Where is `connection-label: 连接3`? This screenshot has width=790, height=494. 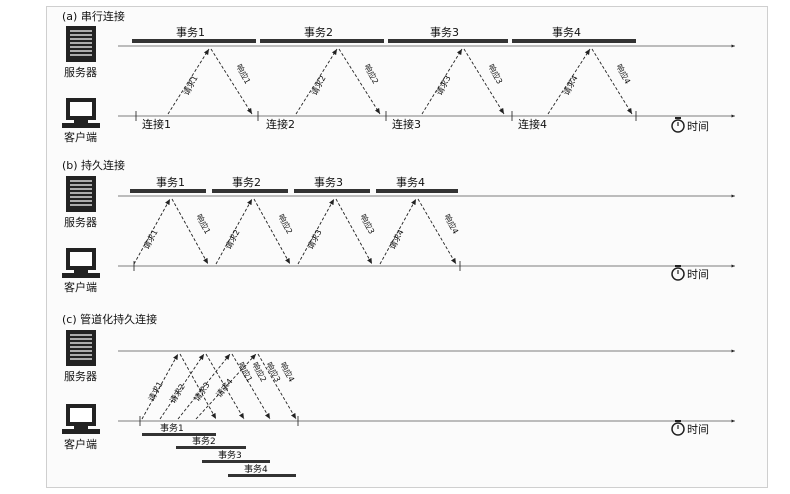
connection-label: 连接3 is located at coordinates (406, 124).